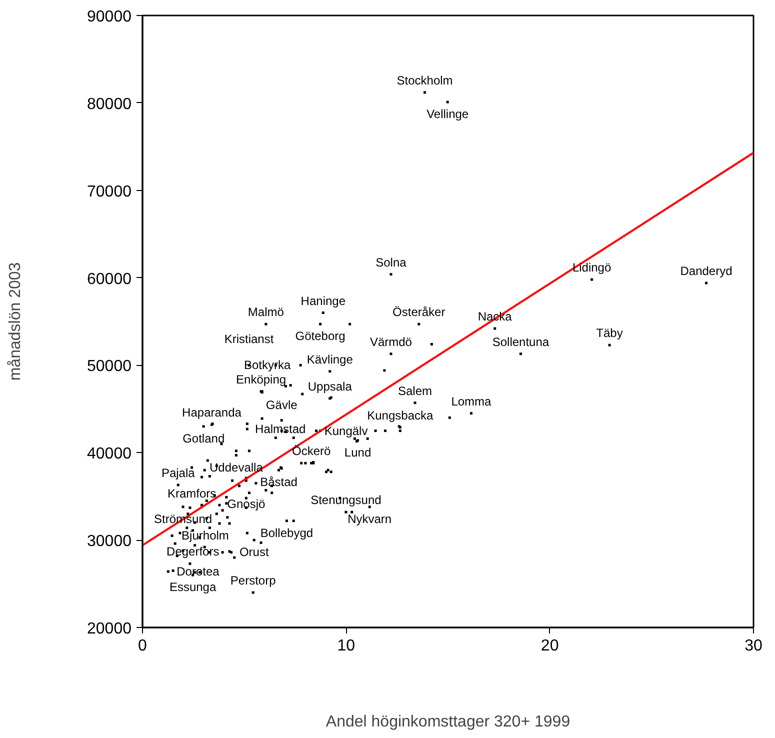 The image size is (775, 738). Describe the element at coordinates (287, 533) in the screenshot. I see `annotation: Bollebygd` at that location.